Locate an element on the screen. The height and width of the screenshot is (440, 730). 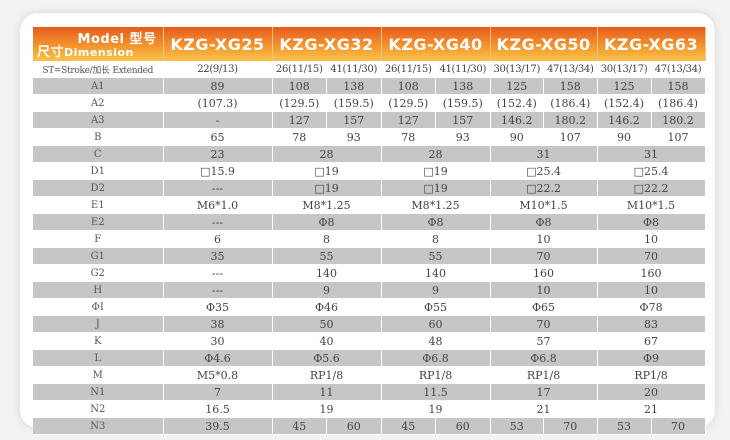
value-cell: 39.5 is located at coordinates (218, 426).